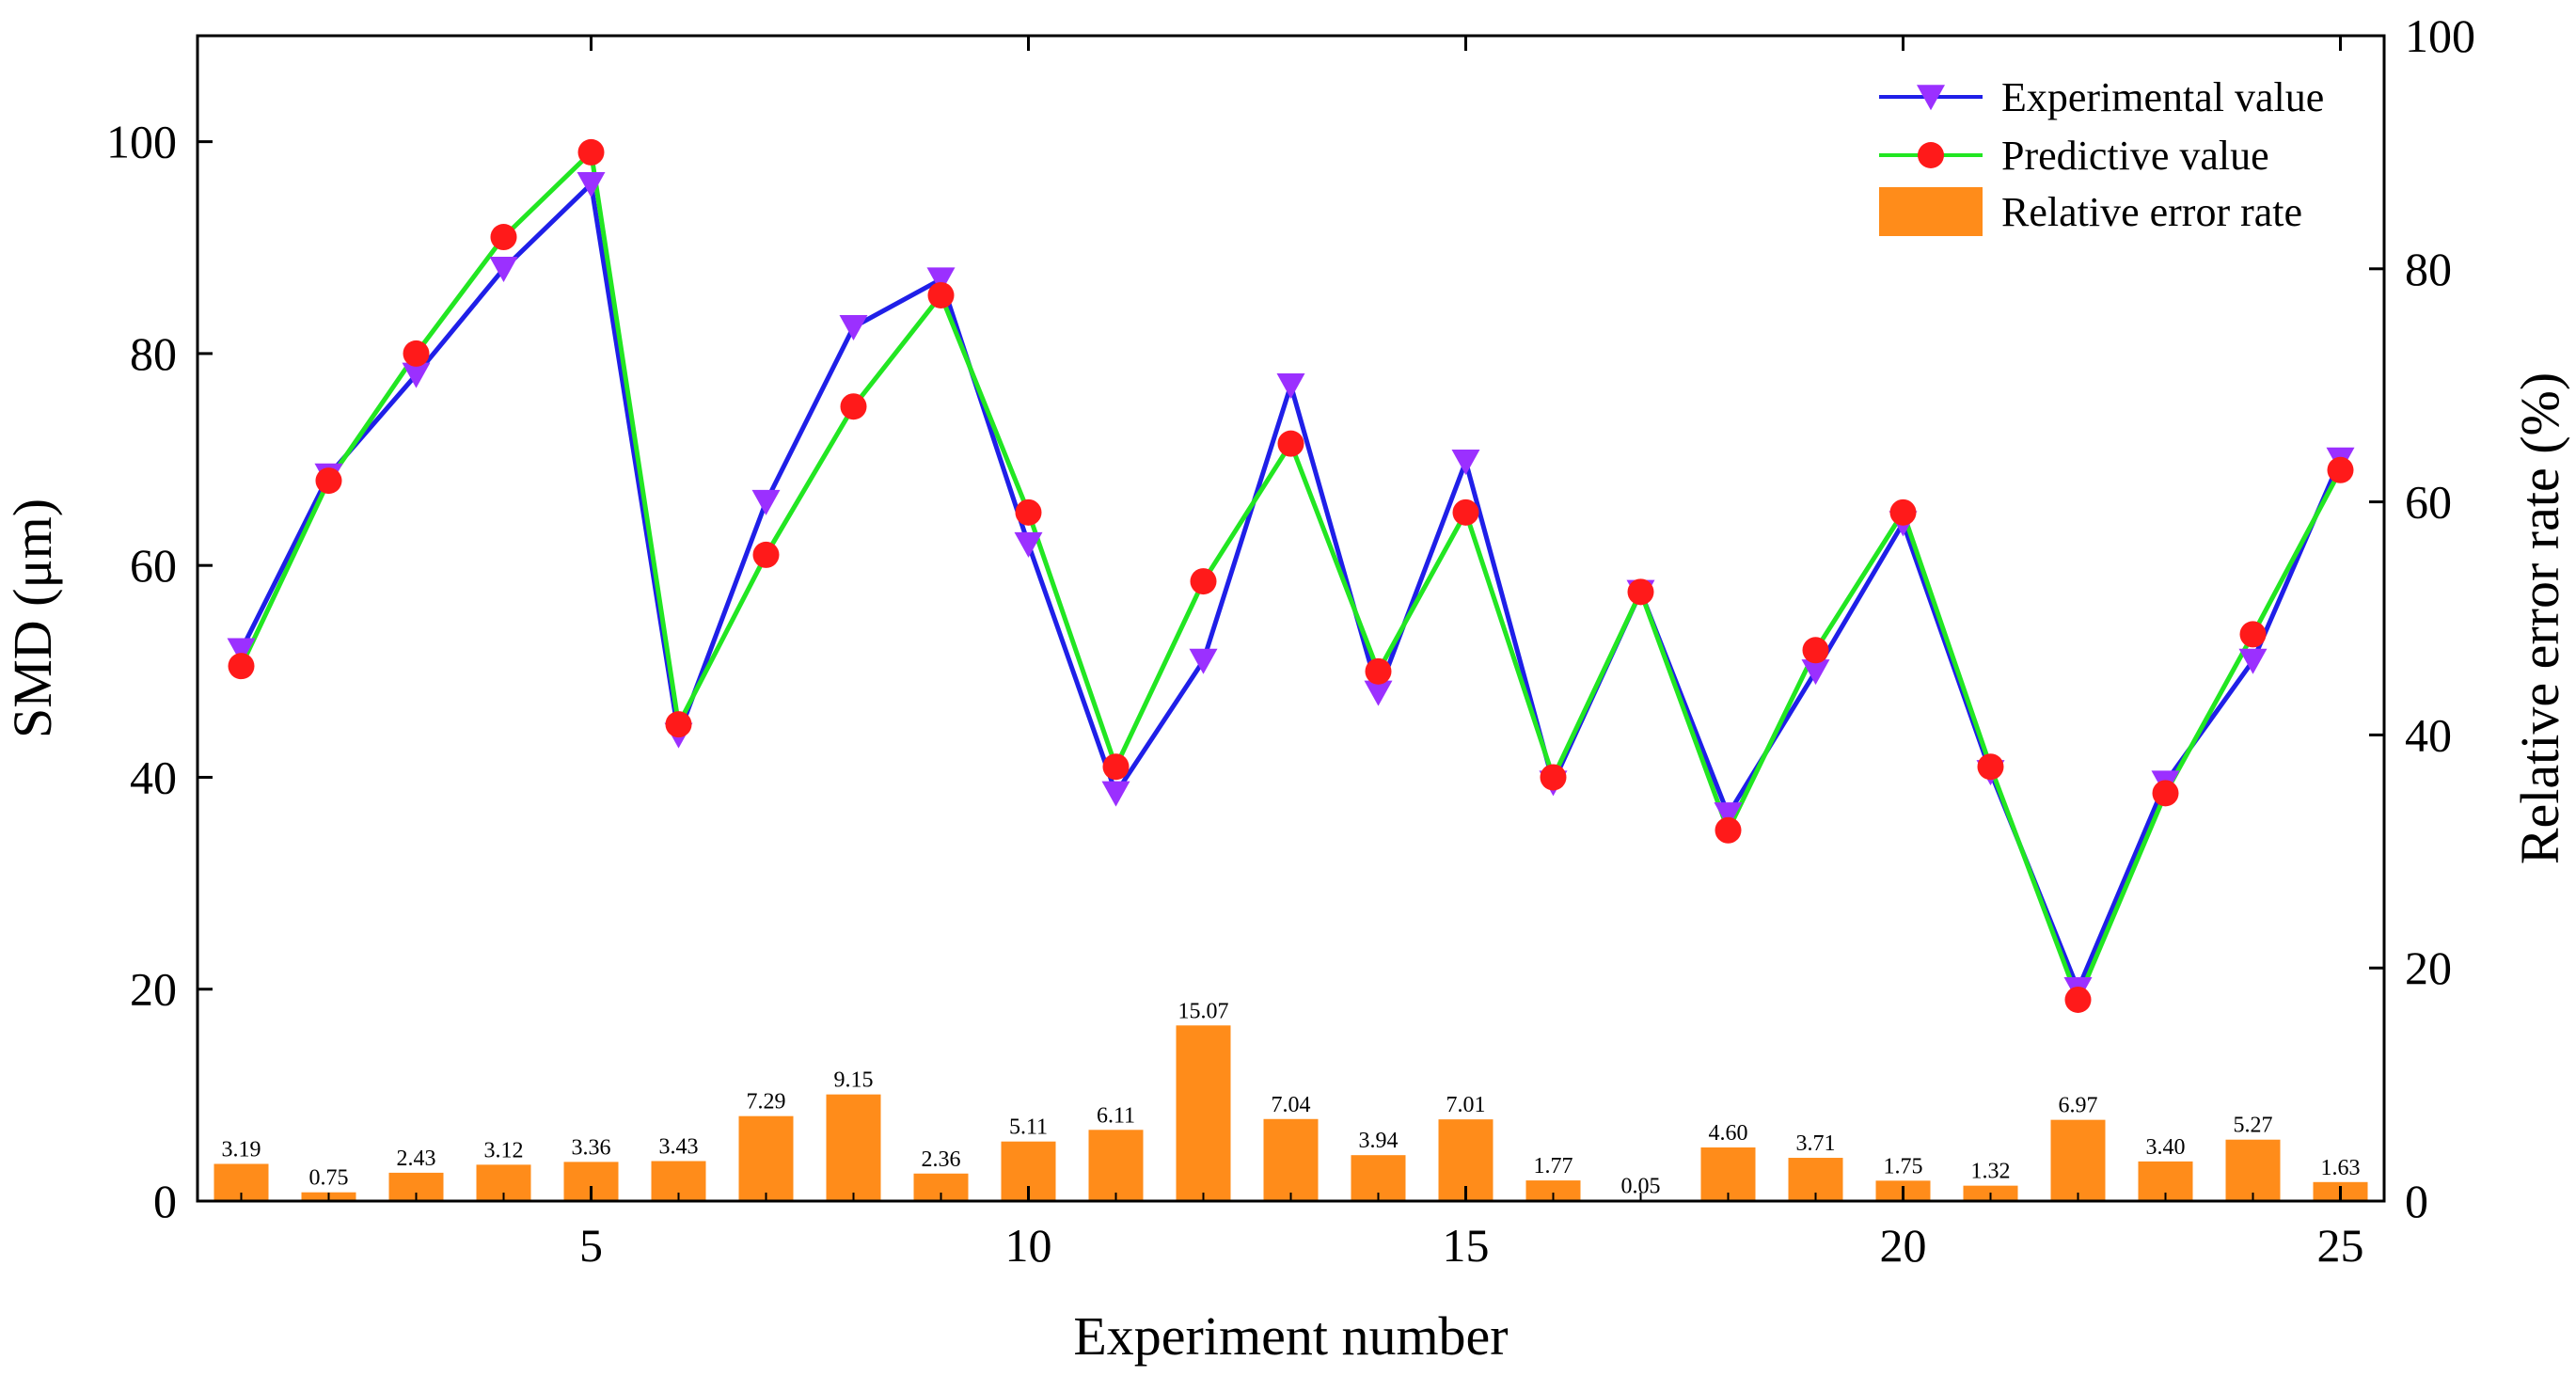  What do you see at coordinates (1931, 98) in the screenshot?
I see `legend-marker-experimental` at bounding box center [1931, 98].